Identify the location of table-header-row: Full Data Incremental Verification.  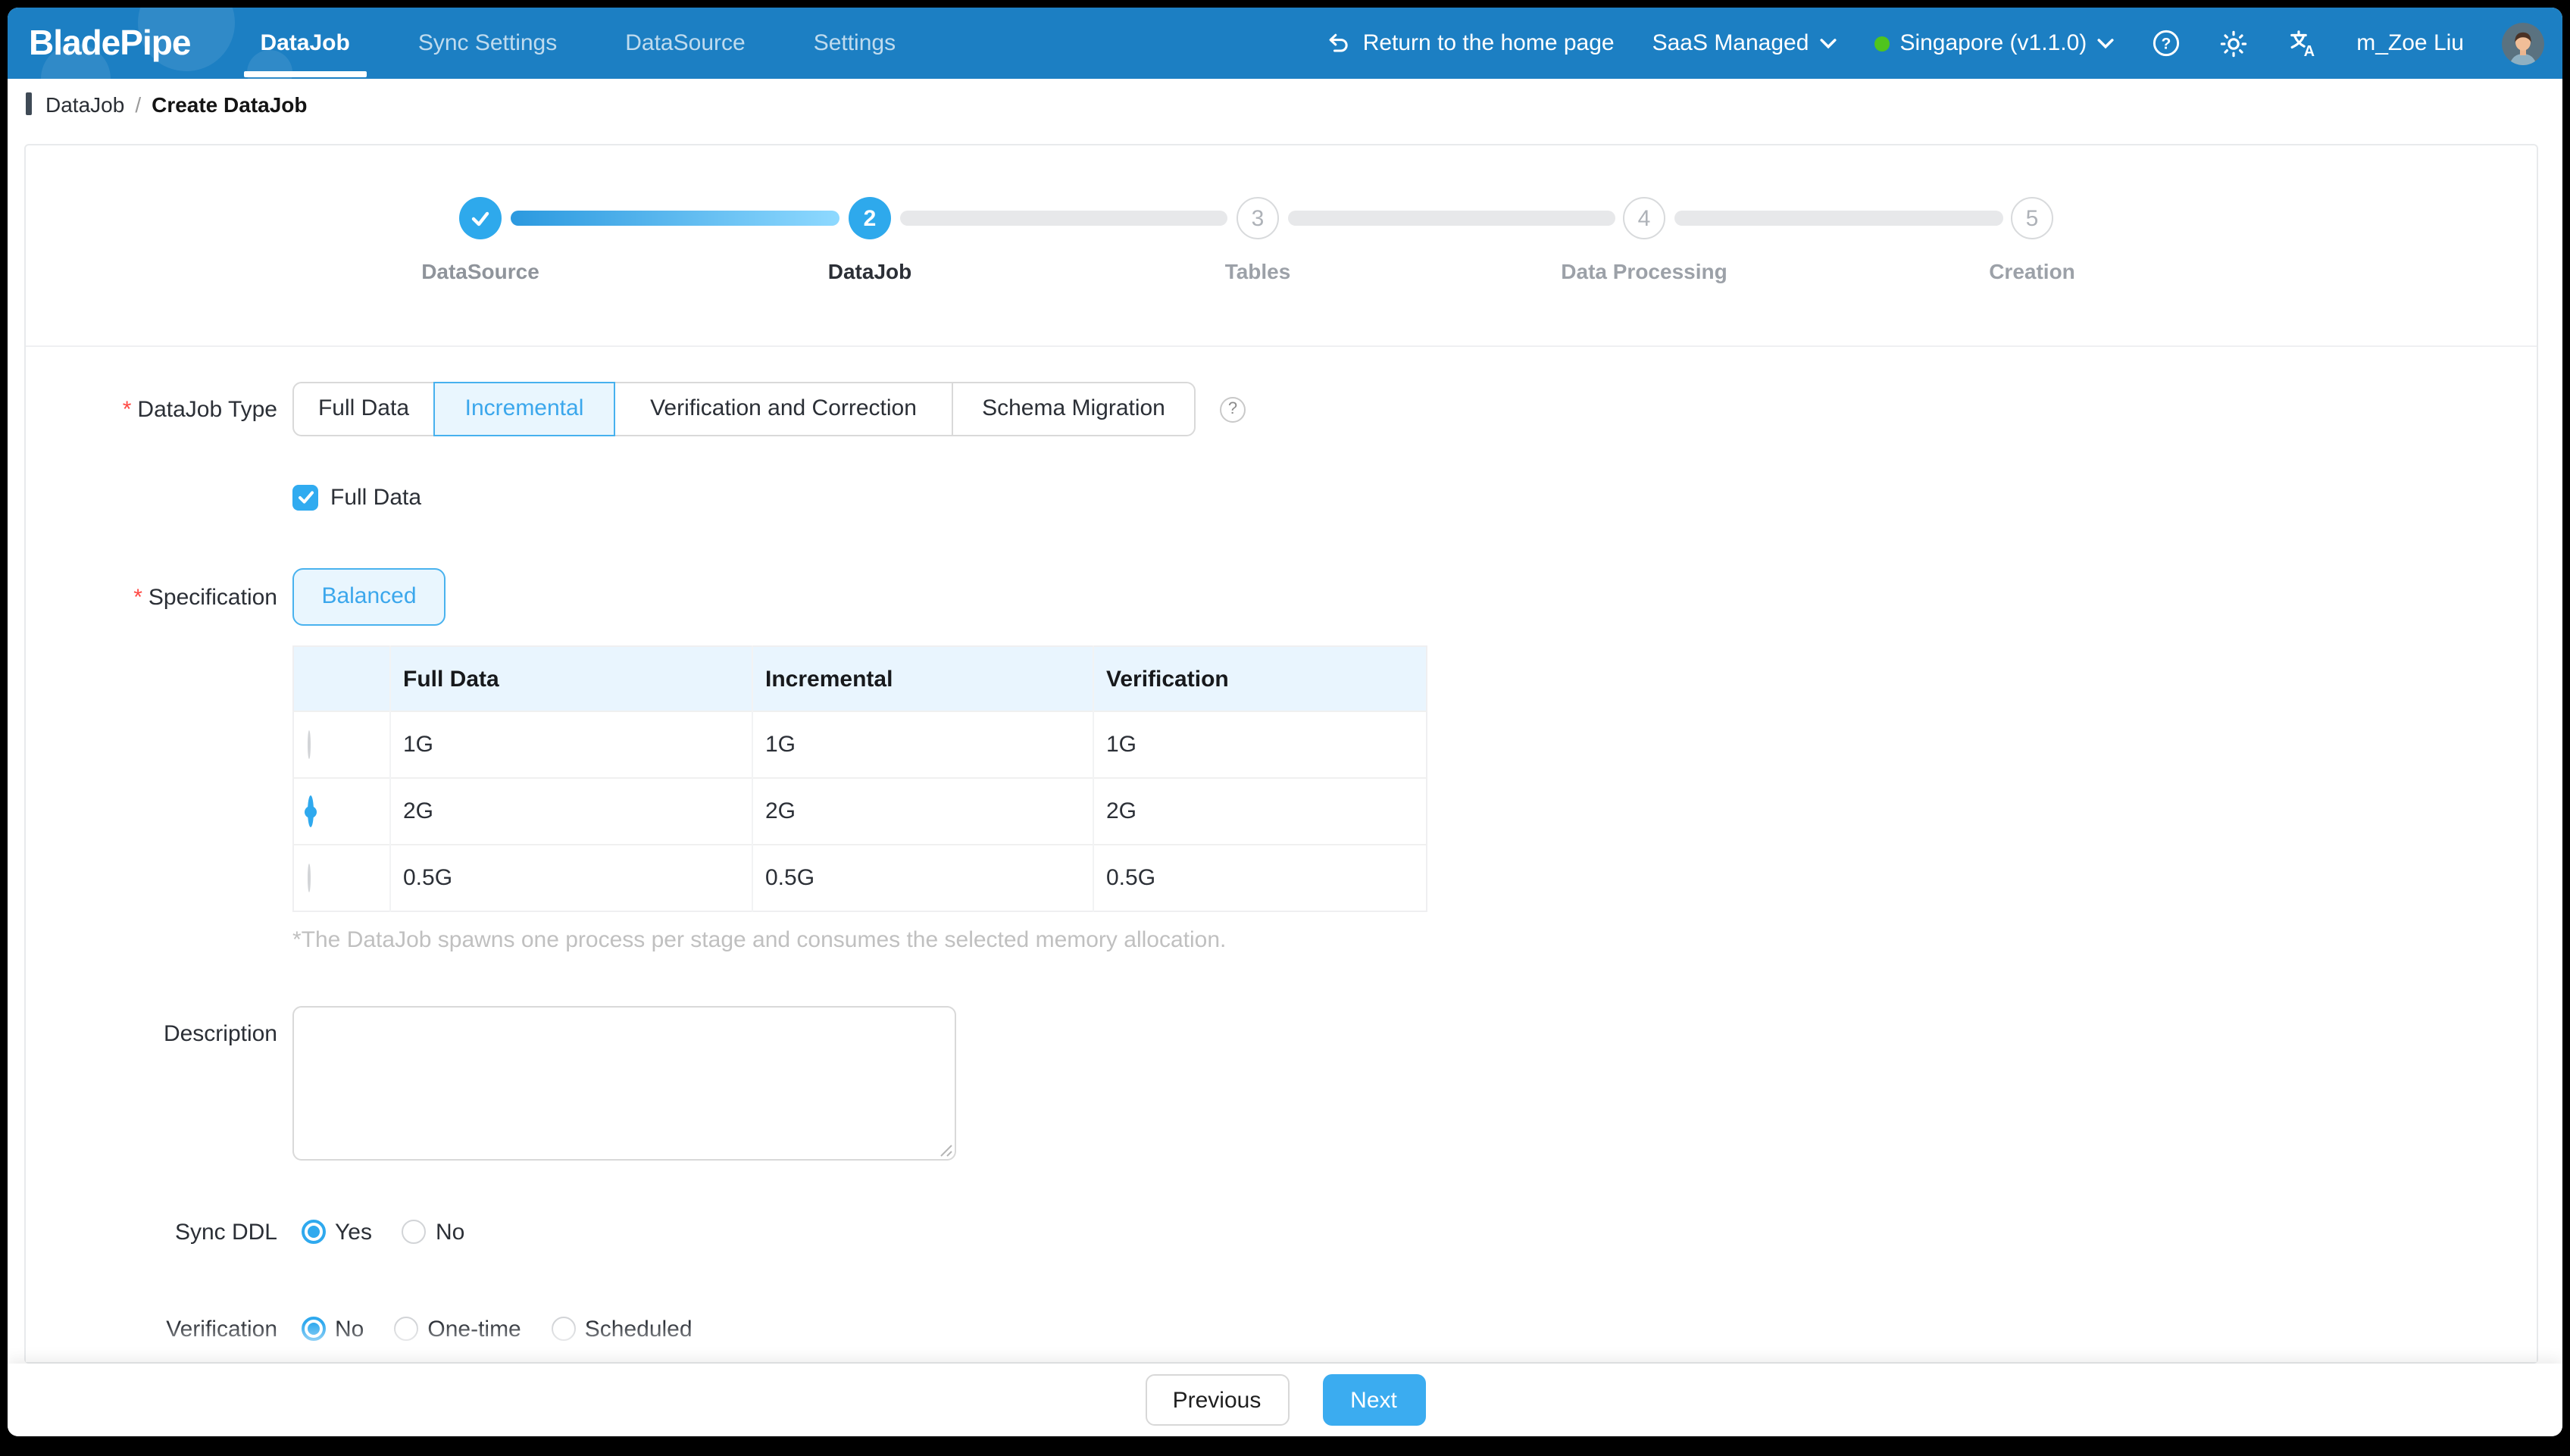
(860, 678).